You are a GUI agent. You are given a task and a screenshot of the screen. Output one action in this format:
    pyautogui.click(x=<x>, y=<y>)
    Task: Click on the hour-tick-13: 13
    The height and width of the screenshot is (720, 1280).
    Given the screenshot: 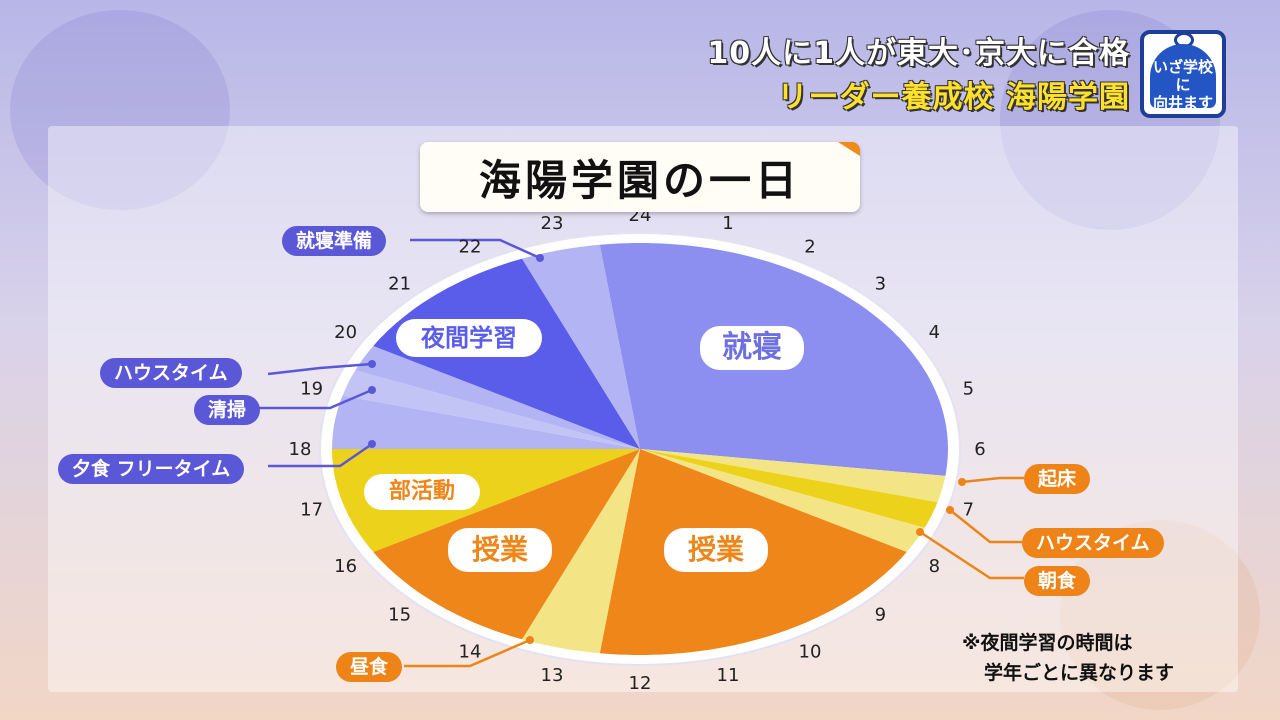 What is the action you would take?
    pyautogui.click(x=552, y=675)
    